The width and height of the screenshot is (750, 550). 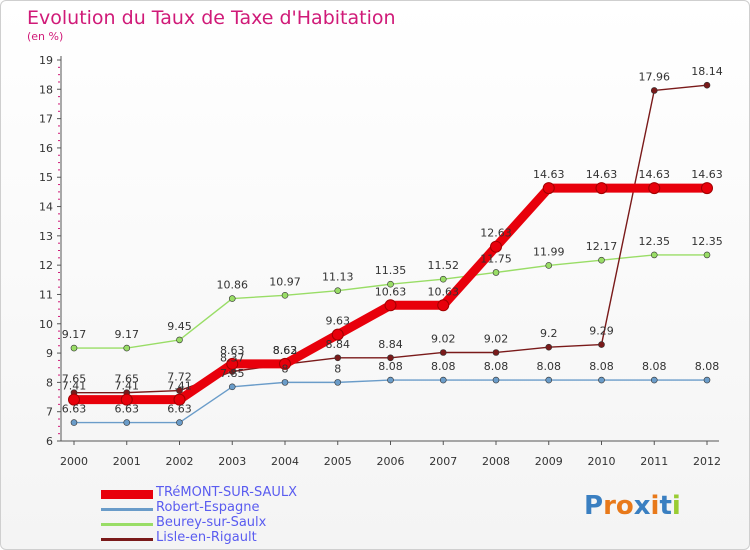 I want to click on data-label: 8.84, so click(x=338, y=344).